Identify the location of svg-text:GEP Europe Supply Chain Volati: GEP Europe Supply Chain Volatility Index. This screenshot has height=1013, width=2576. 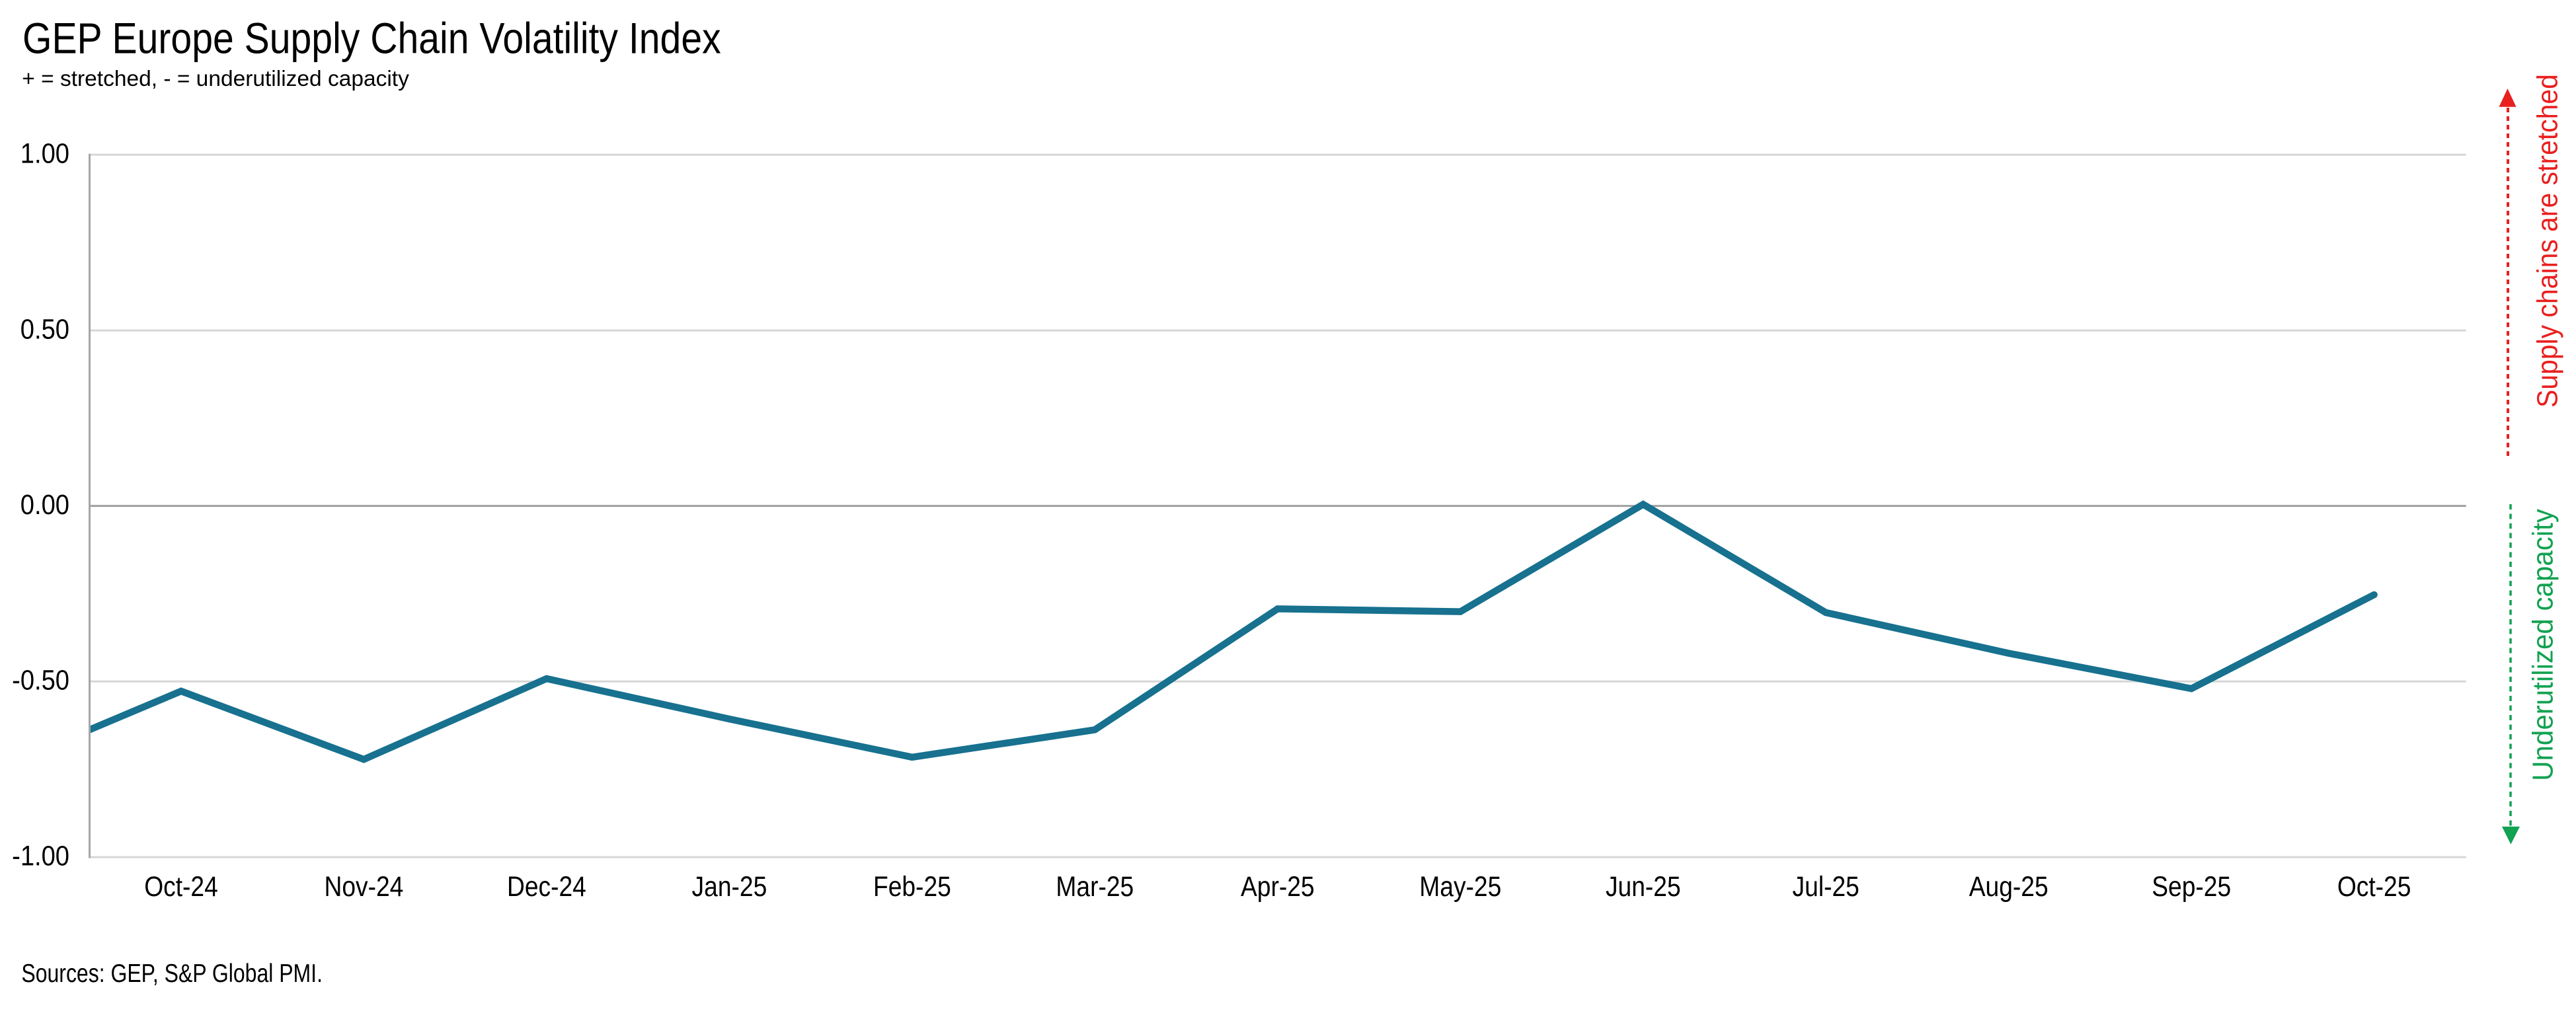
(371, 39).